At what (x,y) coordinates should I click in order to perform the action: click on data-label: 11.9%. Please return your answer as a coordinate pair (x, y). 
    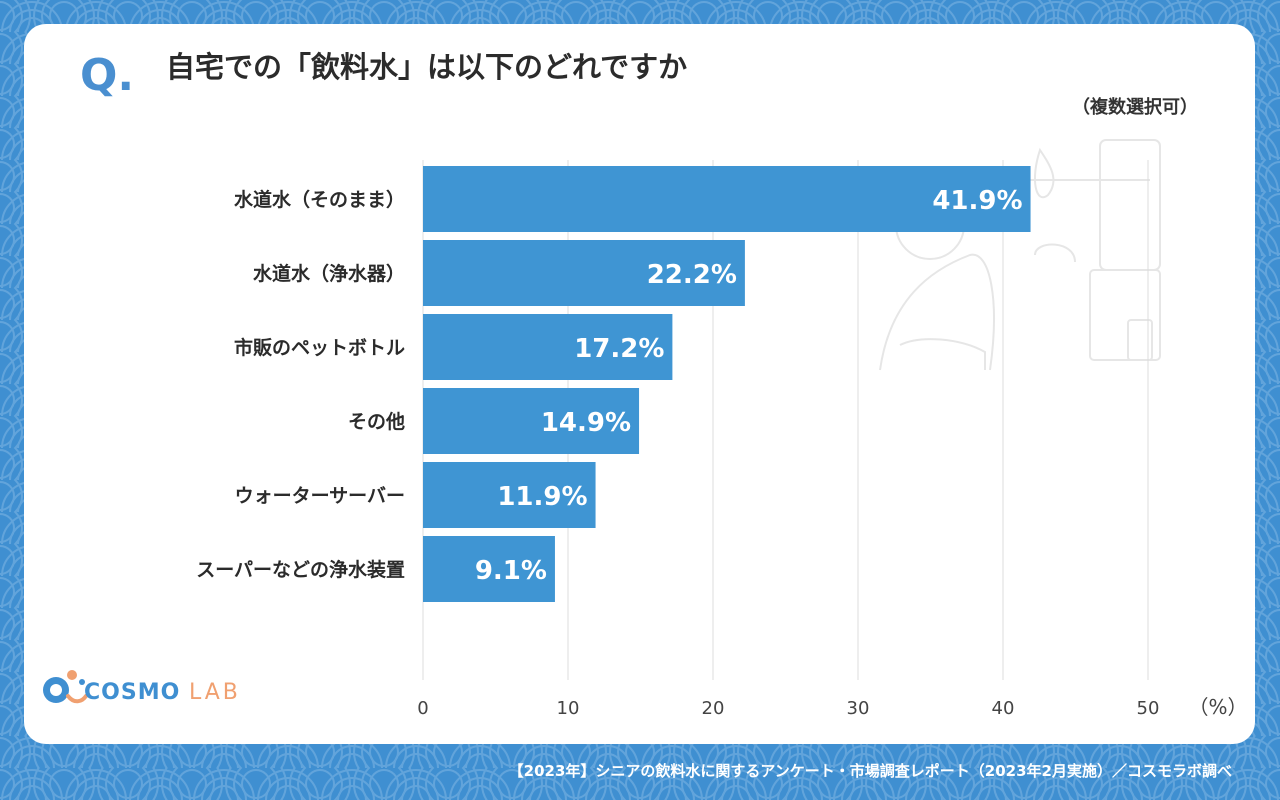
    Looking at the image, I should click on (542, 497).